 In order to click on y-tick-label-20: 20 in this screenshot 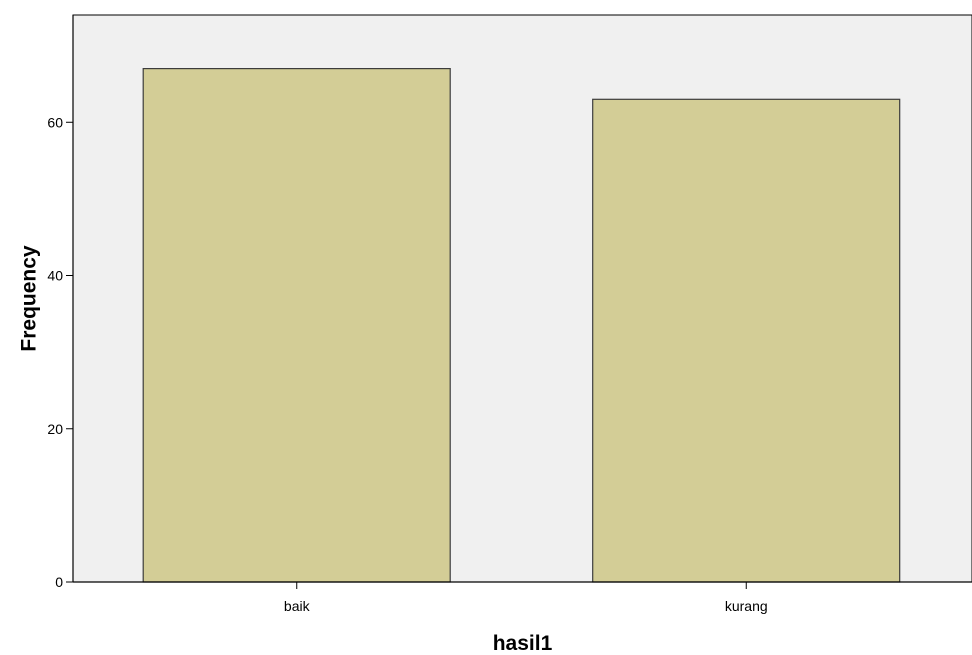, I will do `click(55, 429)`.